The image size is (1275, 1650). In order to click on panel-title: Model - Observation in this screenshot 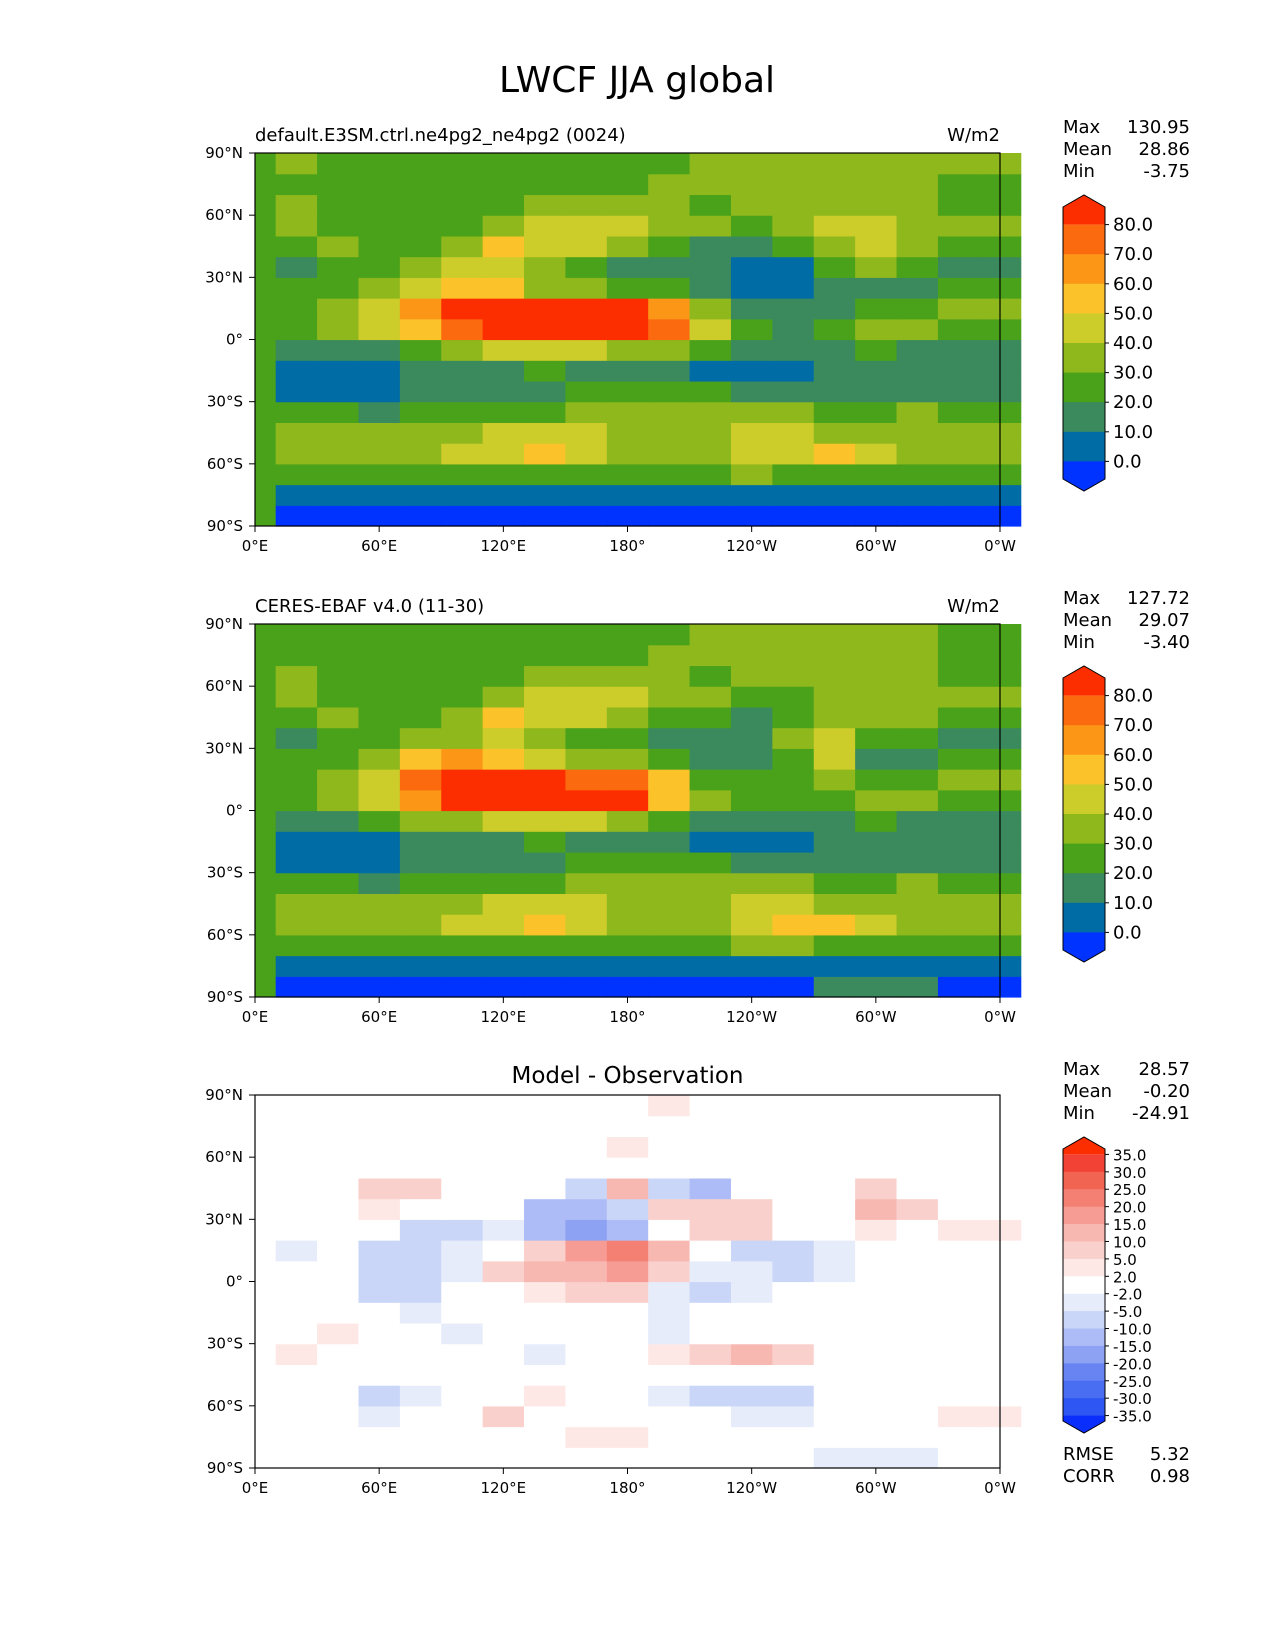, I will do `click(627, 1076)`.